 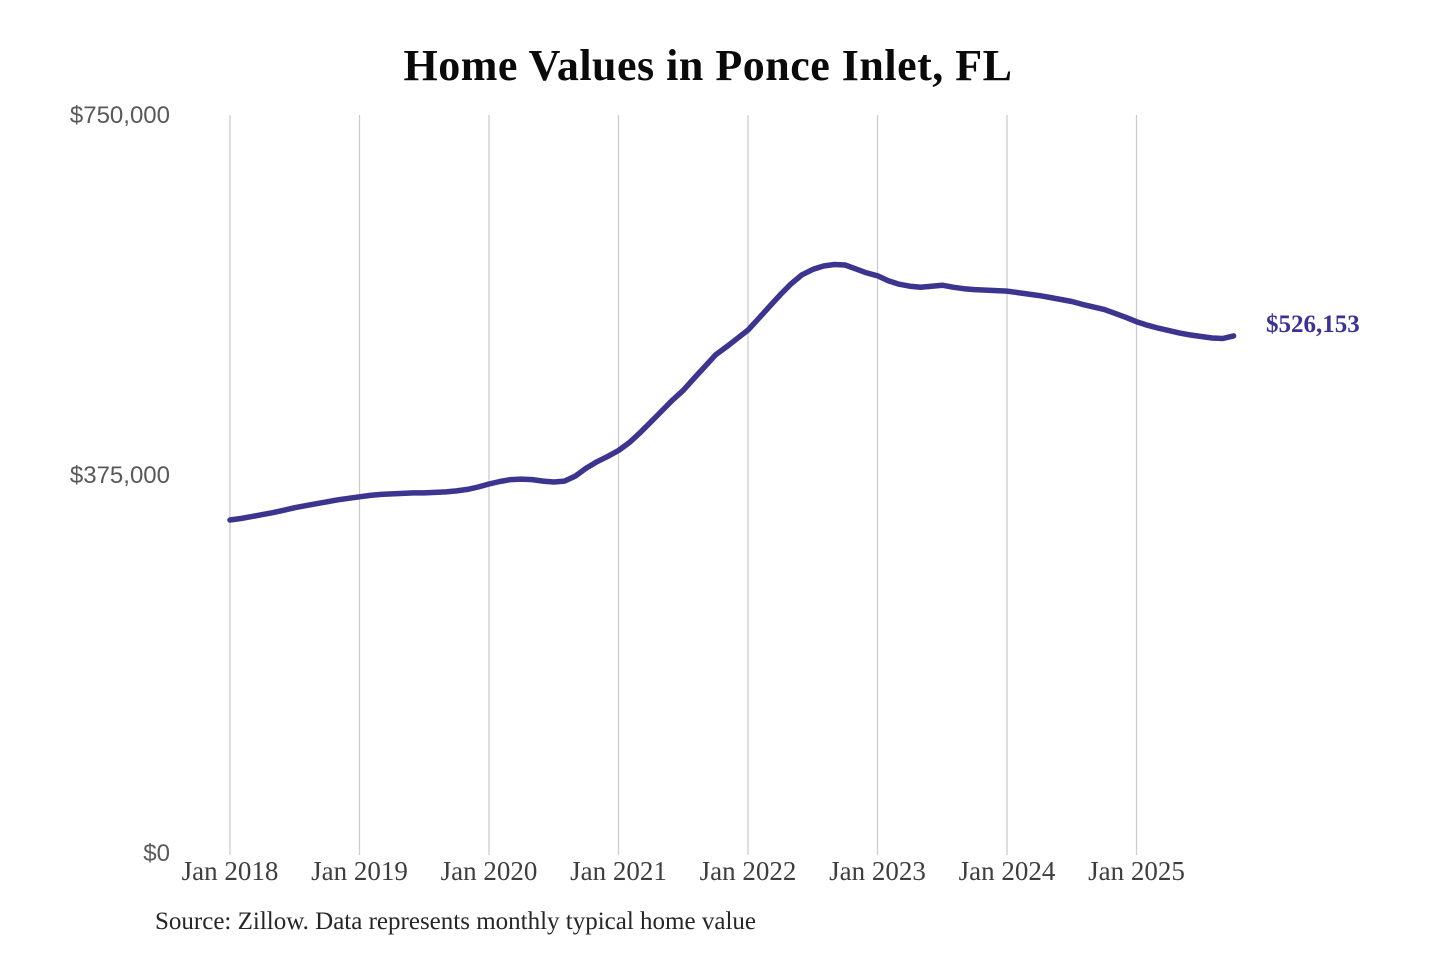 What do you see at coordinates (708, 65) in the screenshot?
I see `chart-title: Home Values in Ponce Inlet, FL` at bounding box center [708, 65].